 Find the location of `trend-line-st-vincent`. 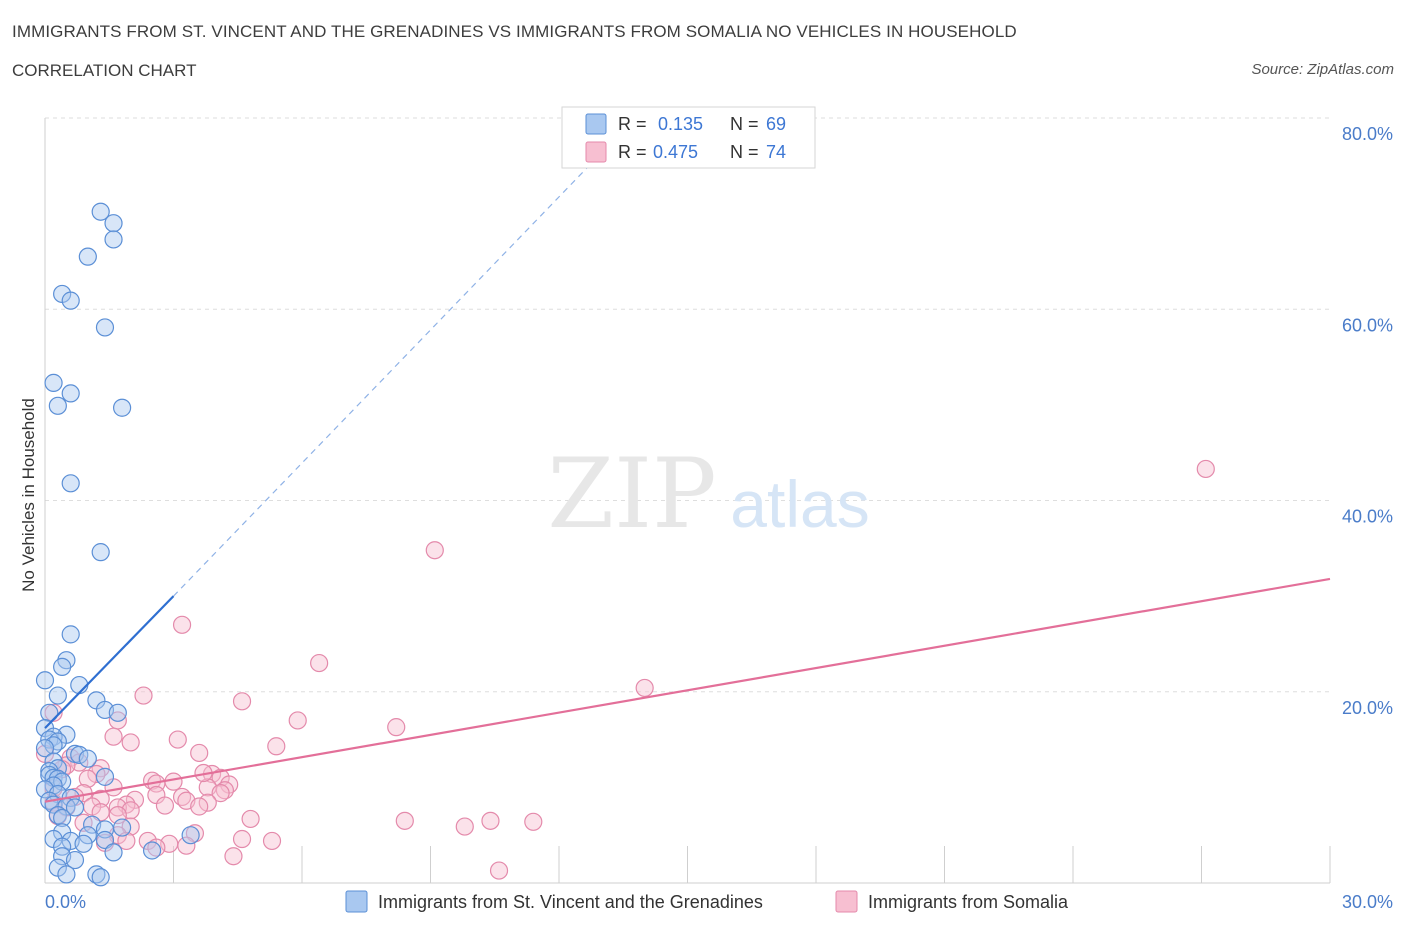

trend-line-st-vincent is located at coordinates (109, 662).